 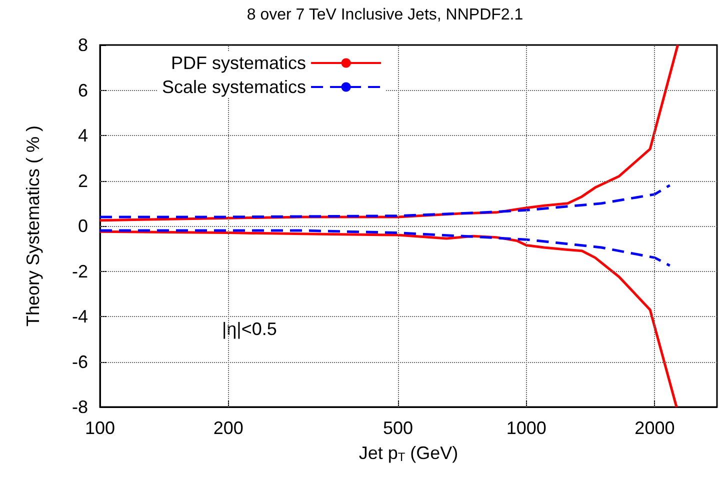 What do you see at coordinates (100, 428) in the screenshot?
I see `x-tick-label: 100` at bounding box center [100, 428].